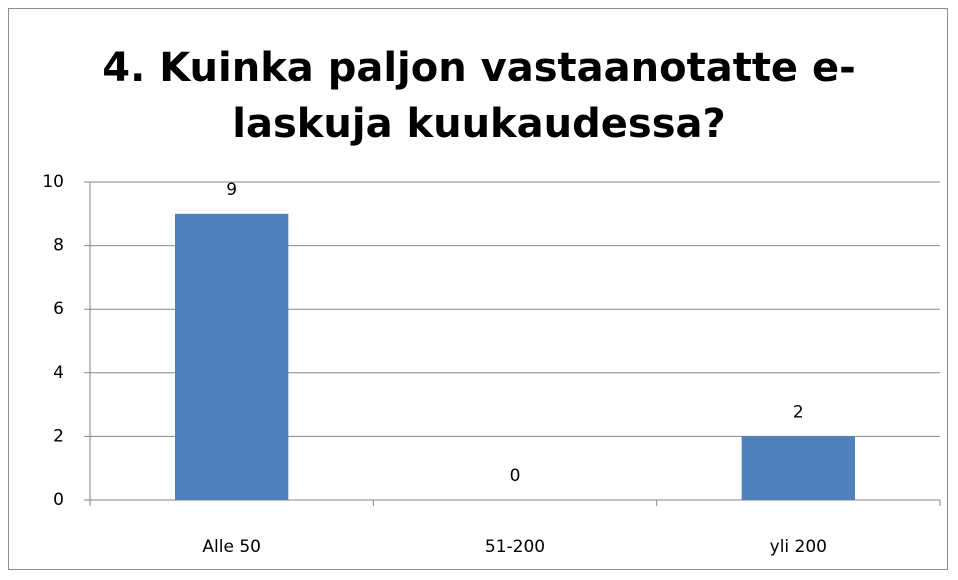 Image resolution: width=958 pixels, height=580 pixels. Describe the element at coordinates (515, 547) in the screenshot. I see `x-tick-label: 51-200` at that location.